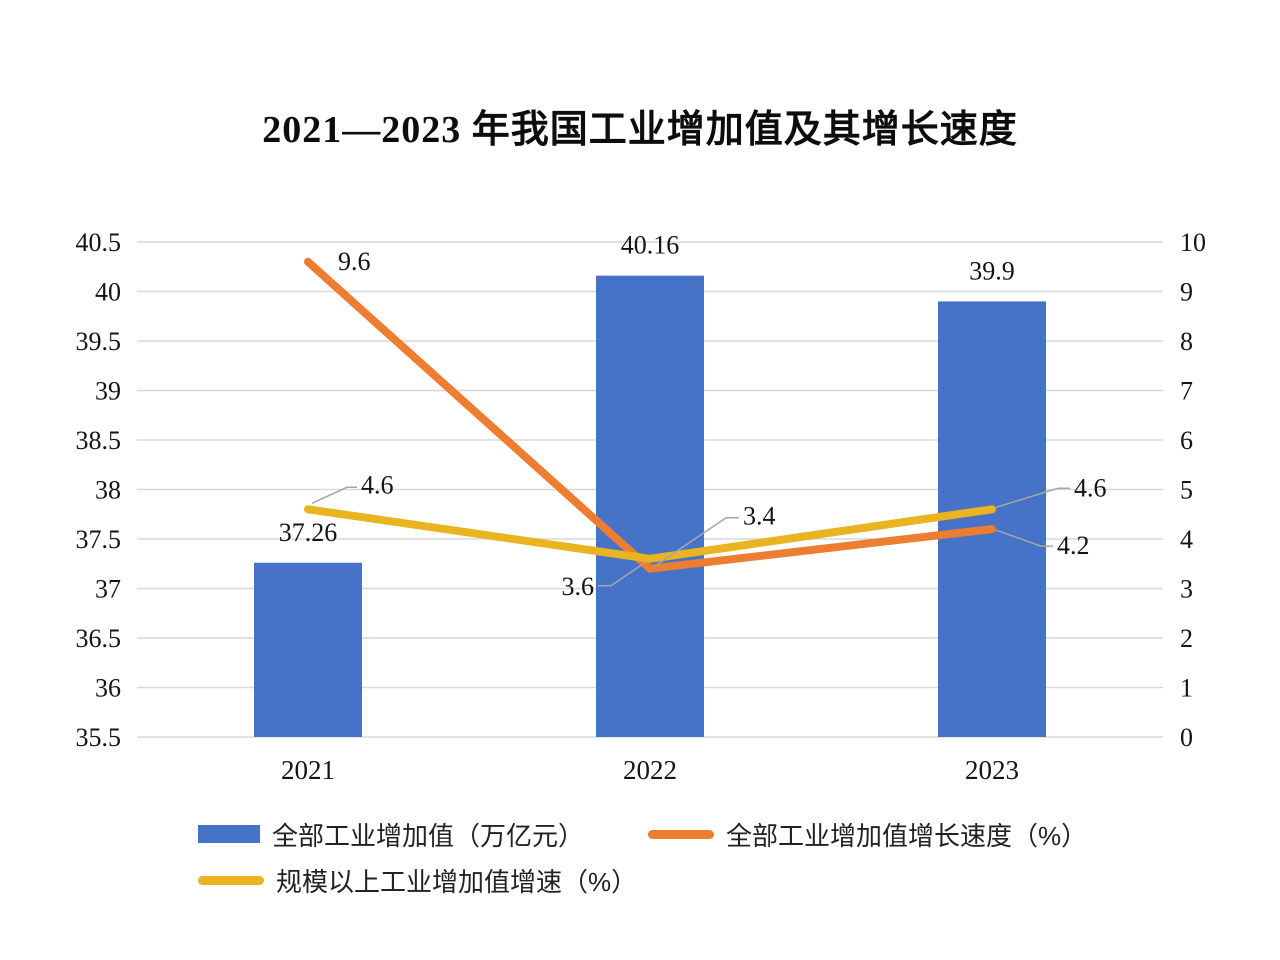  Describe the element at coordinates (428, 835) in the screenshot. I see `legend-label-industrial-value: 全部工业增加值（万亿元）` at that location.